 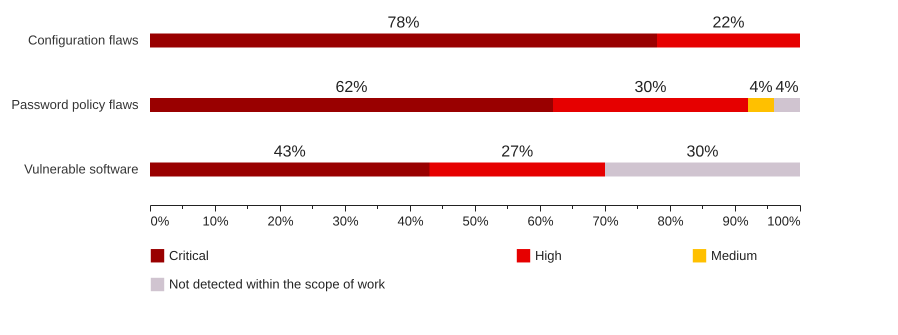 What do you see at coordinates (548, 255) in the screenshot?
I see `legend-label: High` at bounding box center [548, 255].